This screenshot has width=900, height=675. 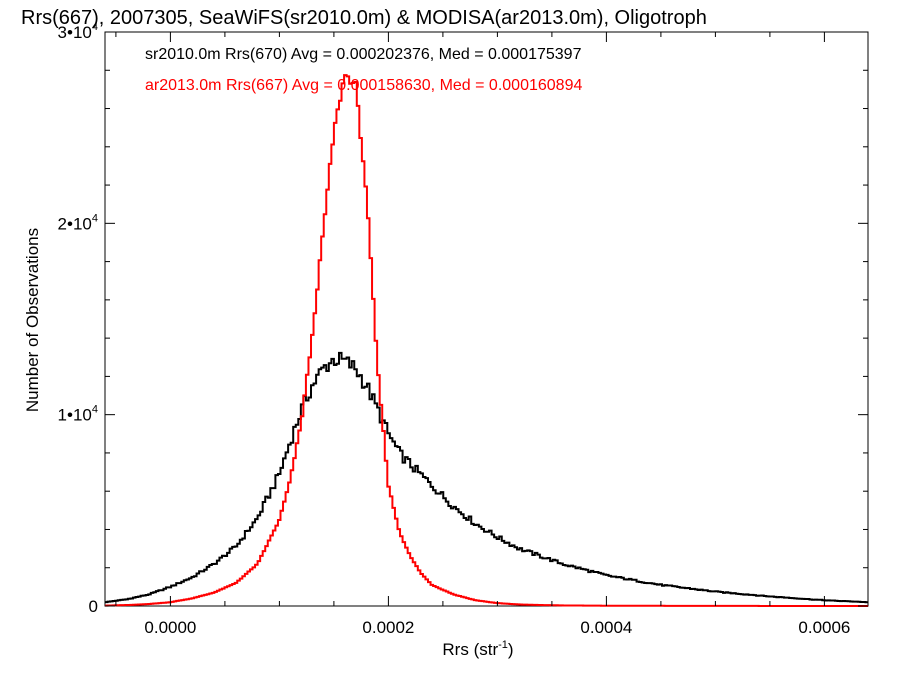 What do you see at coordinates (503, 645) in the screenshot?
I see `x-axis-label-exponent: -1` at bounding box center [503, 645].